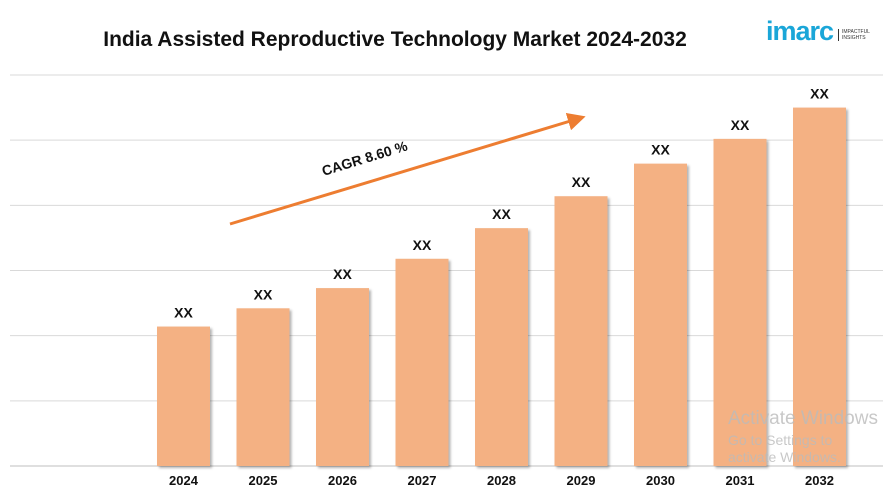 Image resolution: width=883 pixels, height=498 pixels. Describe the element at coordinates (581, 480) in the screenshot. I see `x-tick-label-2029: 2029` at that location.